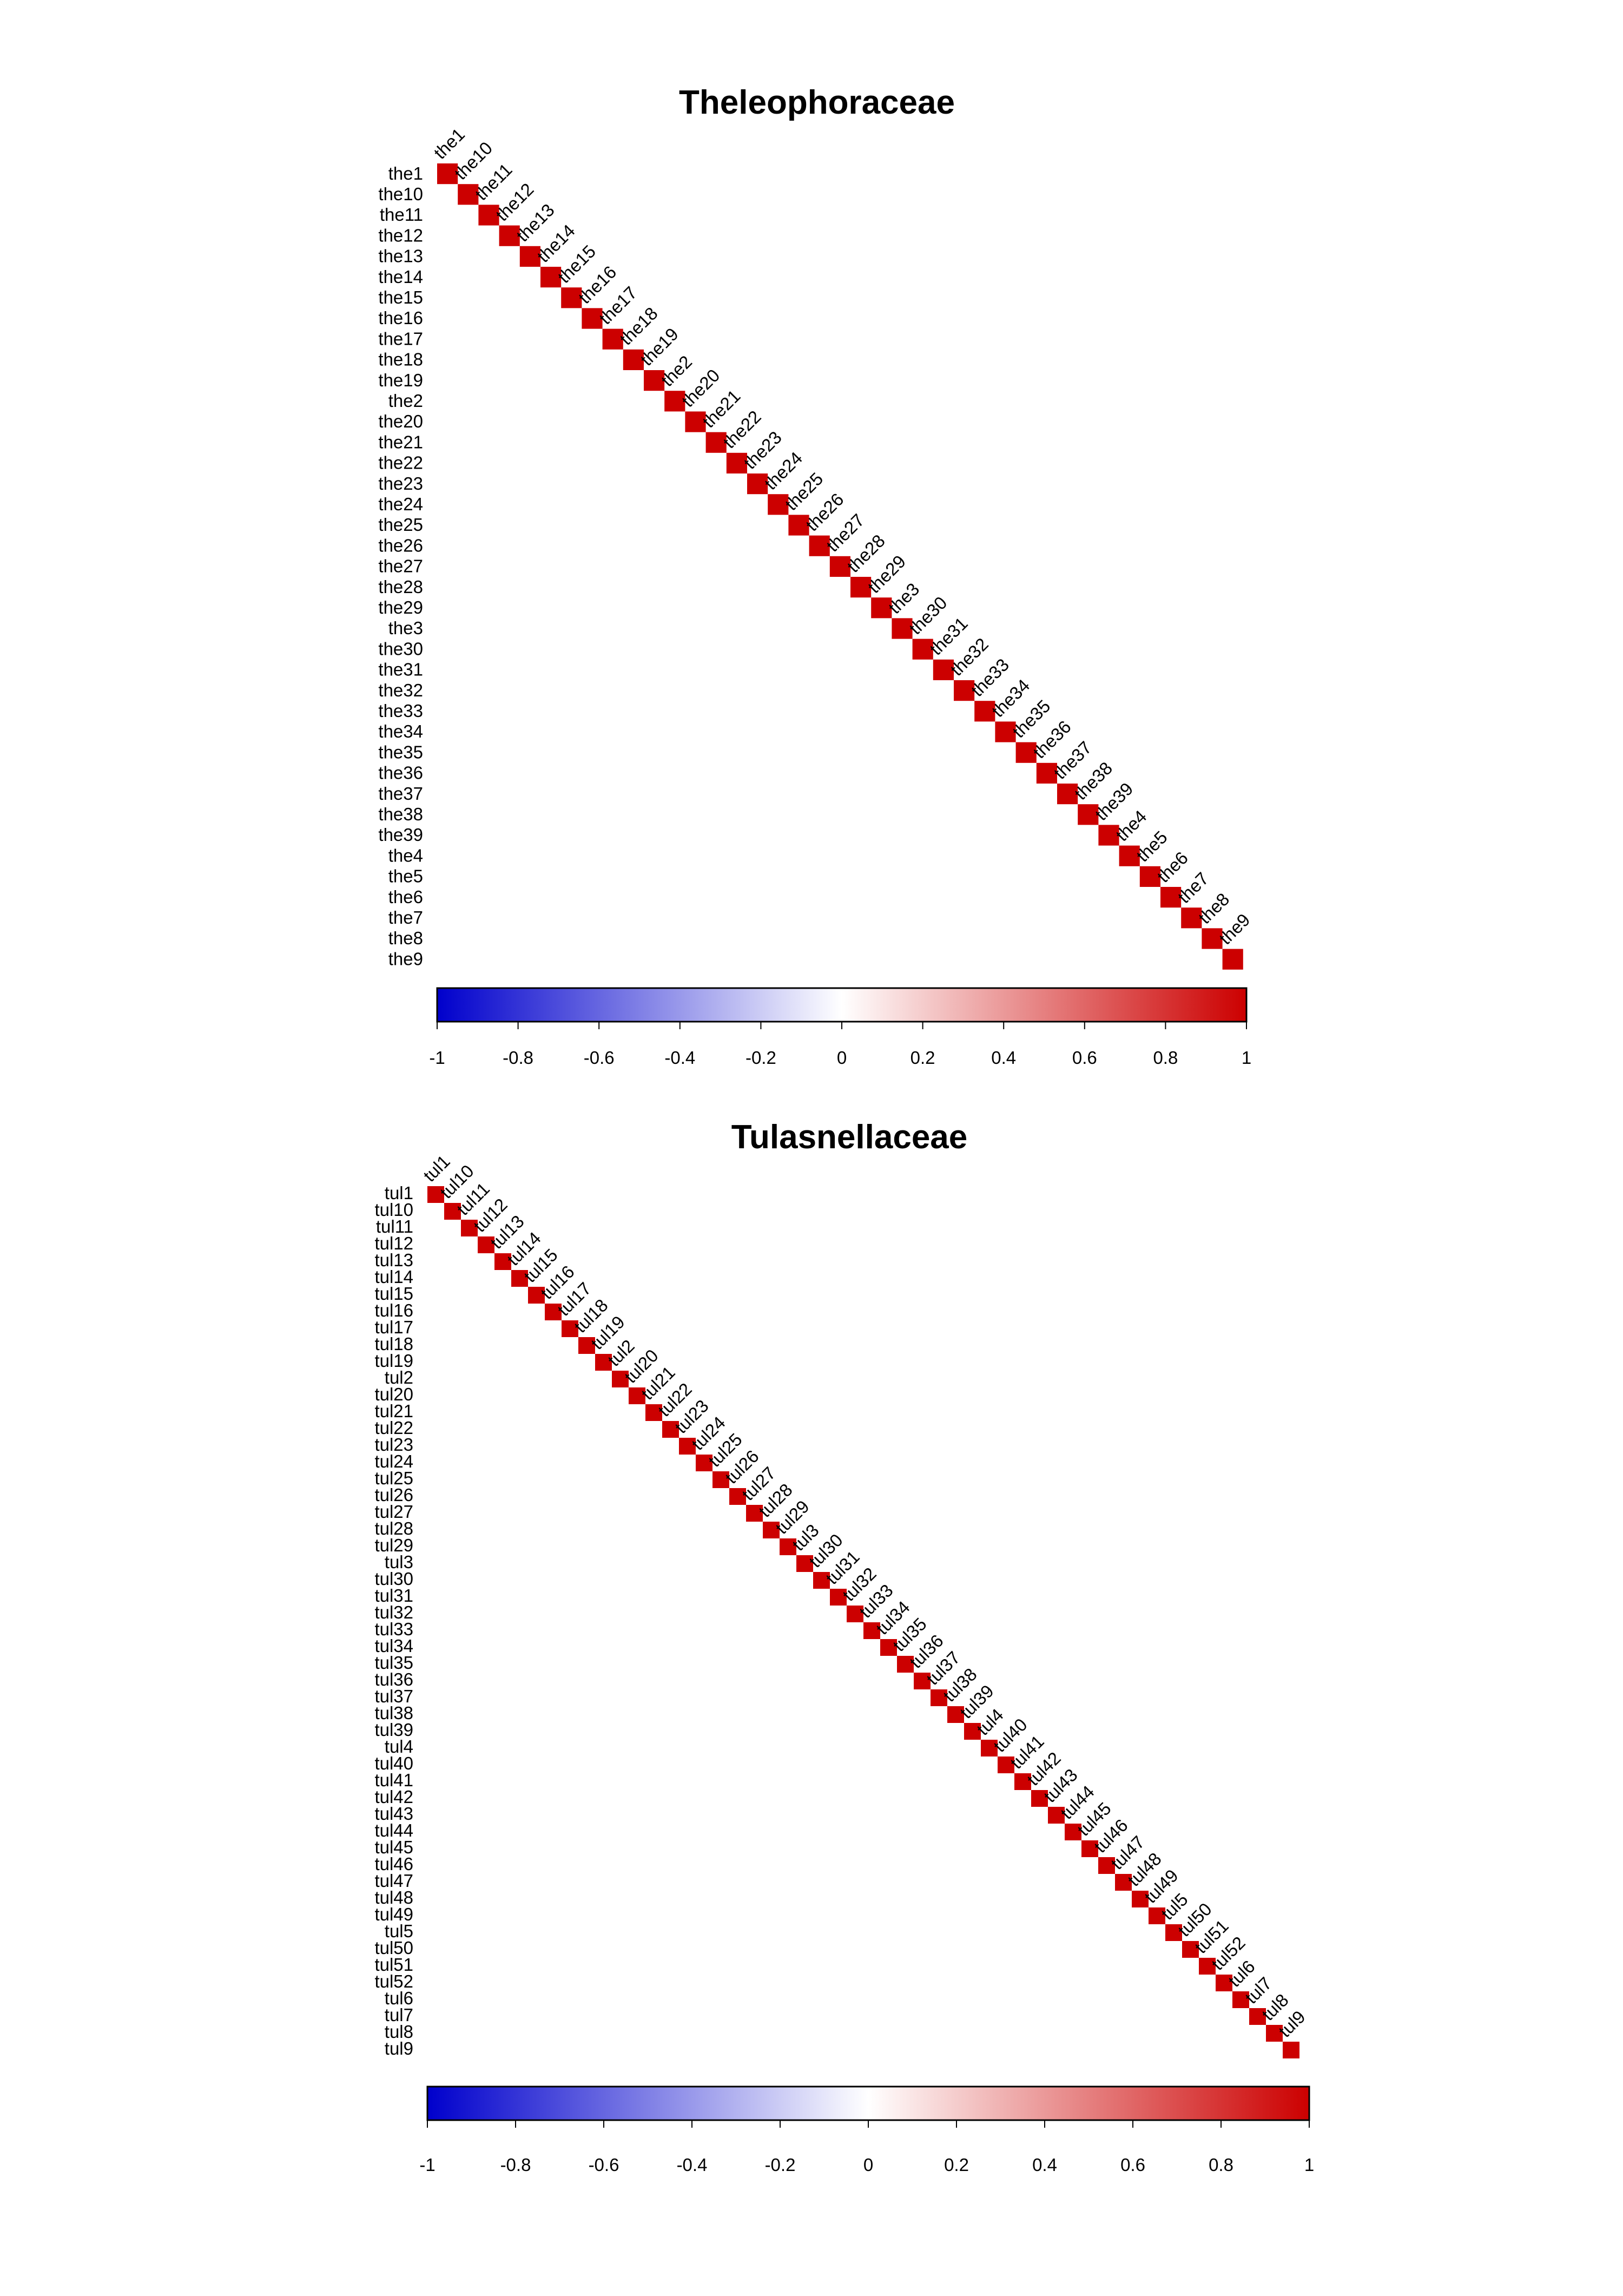  I want to click on diagonal-cell-the14, so click(551, 277).